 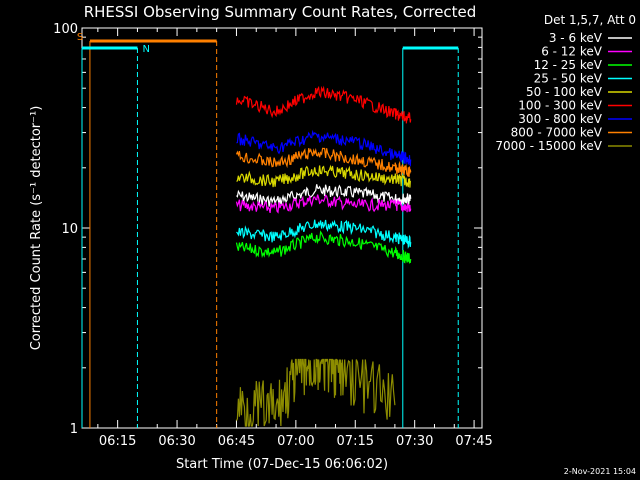 I want to click on y-axis-label: Corrected Count Rate (s⁻¹ detector⁻¹), so click(x=36, y=228).